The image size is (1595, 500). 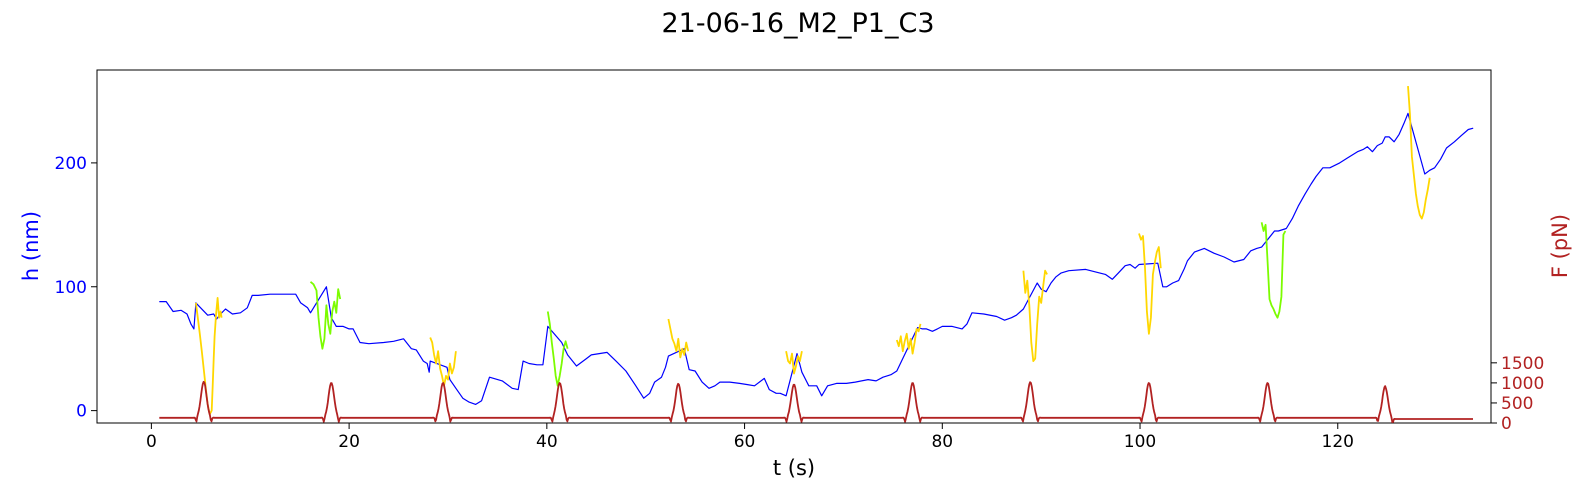 What do you see at coordinates (1522, 384) in the screenshot?
I see `y-right-tick-label: 1000` at bounding box center [1522, 384].